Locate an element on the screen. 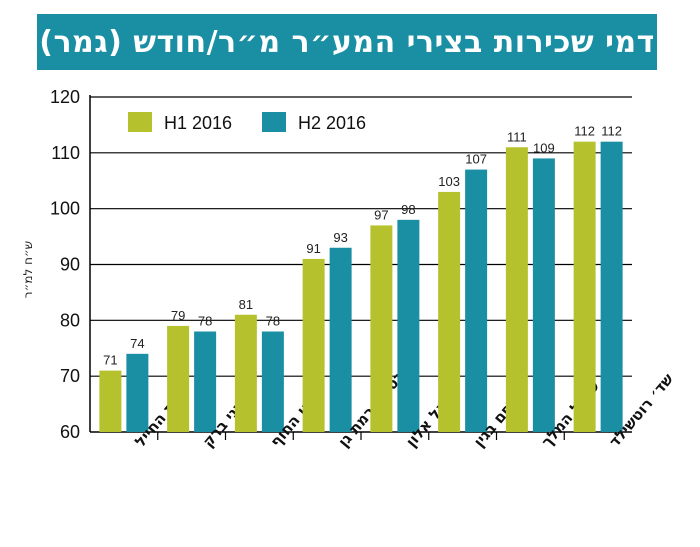  chart-title: דמי שכירות בצירי המע״ר מ״ר/חודש (גמר) is located at coordinates (347, 42).